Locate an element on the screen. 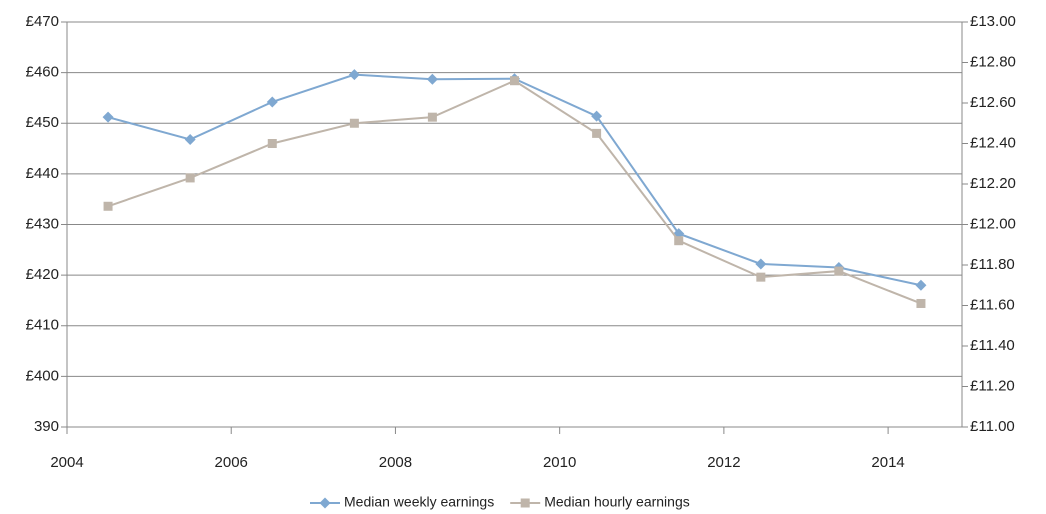 The width and height of the screenshot is (1046, 514). x-tick-label: 2004 is located at coordinates (66, 462).